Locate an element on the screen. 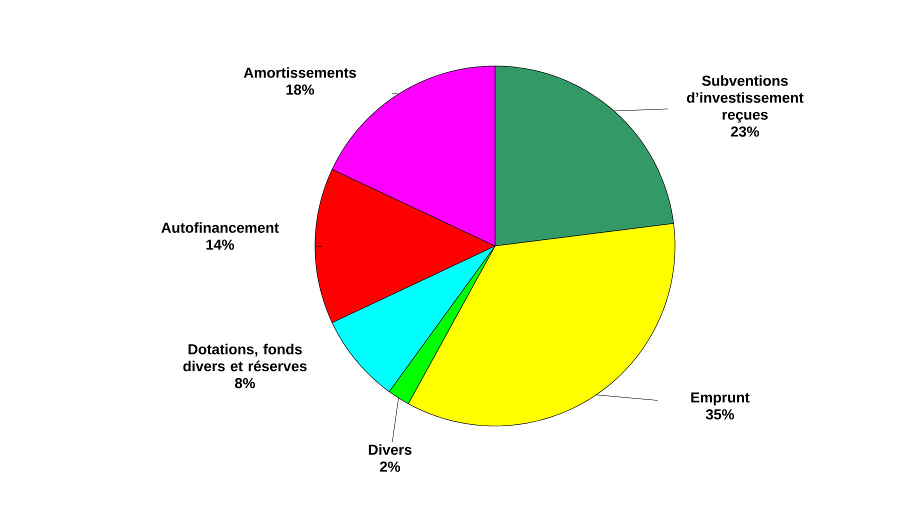 The height and width of the screenshot is (506, 907). data-label: 35% is located at coordinates (720, 414).